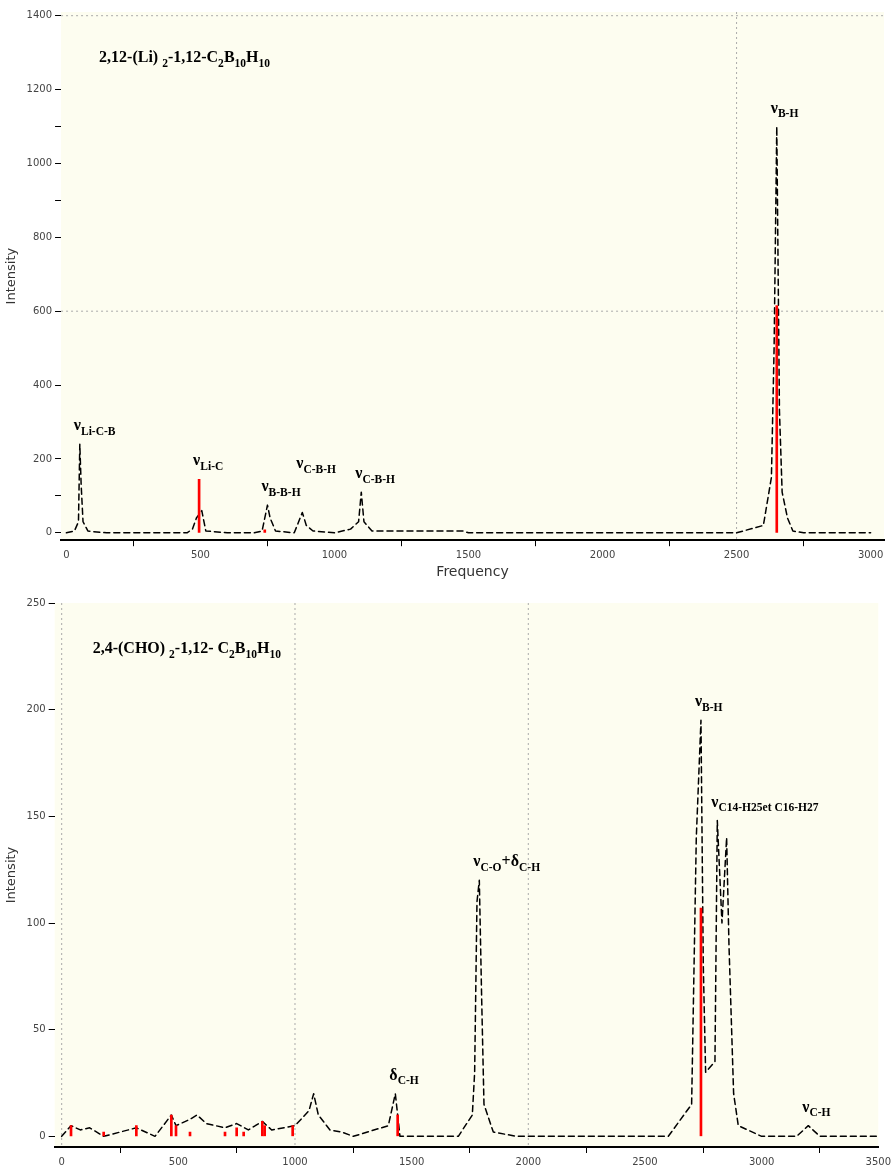 The image size is (894, 1171). Describe the element at coordinates (36, 602) in the screenshot. I see `y-tick-label: 250` at that location.